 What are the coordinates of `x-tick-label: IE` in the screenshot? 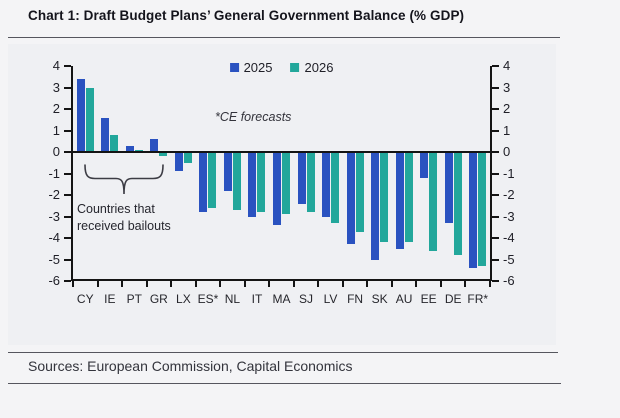 It's located at (110, 299).